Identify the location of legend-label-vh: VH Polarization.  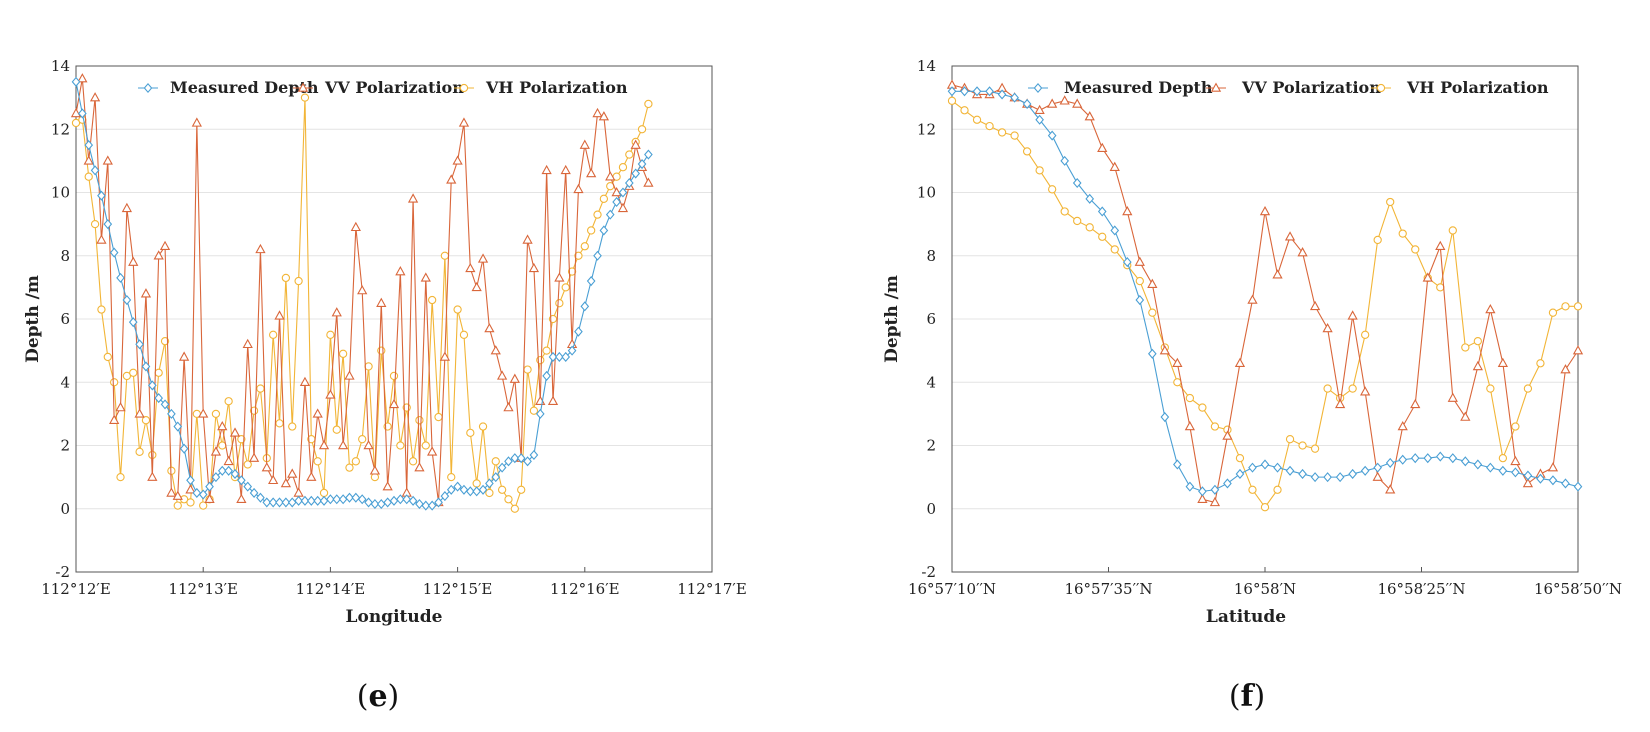
(1477, 87).